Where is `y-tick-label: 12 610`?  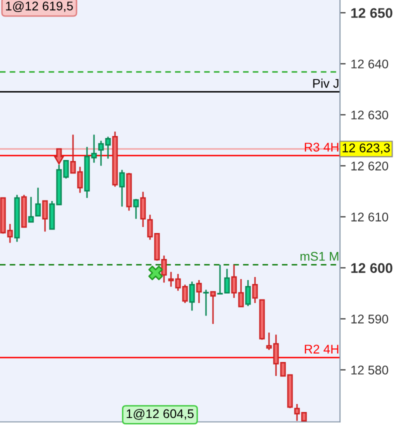
y-tick-label: 12 610 is located at coordinates (369, 217).